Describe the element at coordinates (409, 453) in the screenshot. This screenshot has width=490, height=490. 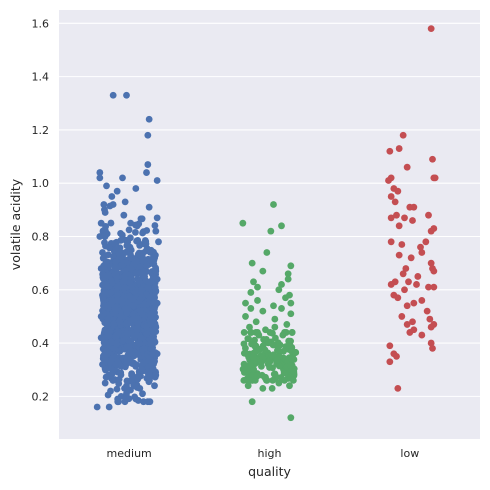
I see `x-tick-label-low: low` at that location.